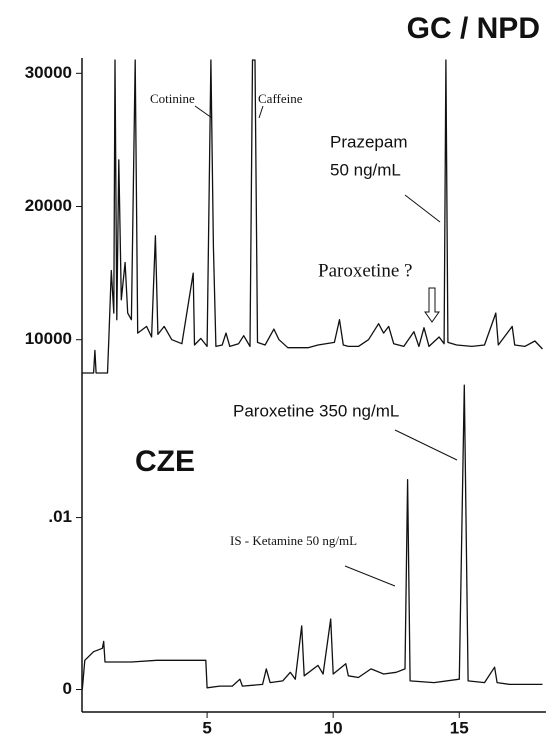 The image size is (546, 738). I want to click on annotation: Caffeine, so click(280, 98).